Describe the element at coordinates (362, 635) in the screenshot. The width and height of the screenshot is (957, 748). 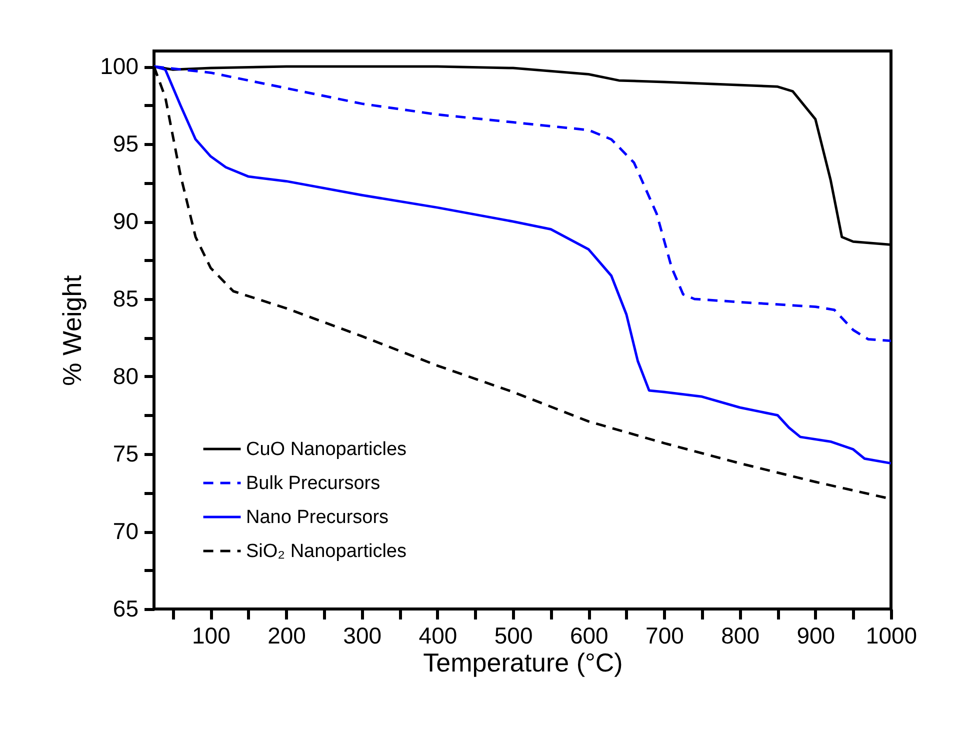
I see `x-tick-label: 300` at that location.